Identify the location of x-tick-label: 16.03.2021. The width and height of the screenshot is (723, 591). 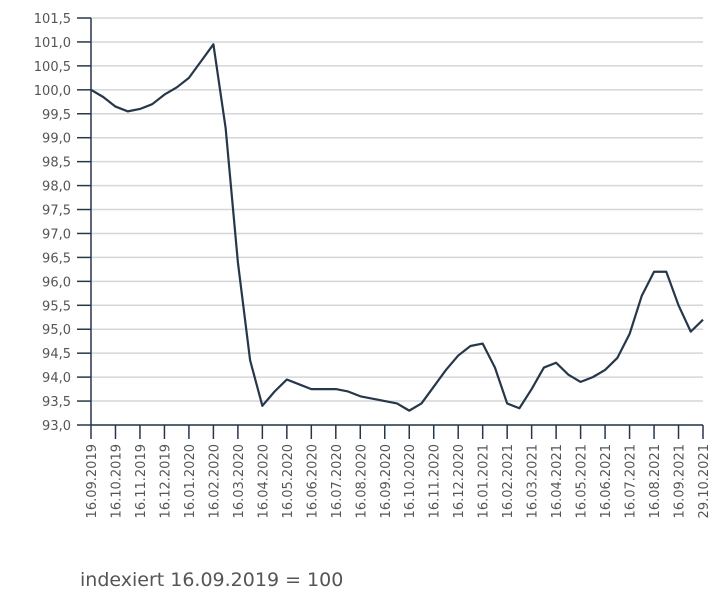
(533, 481).